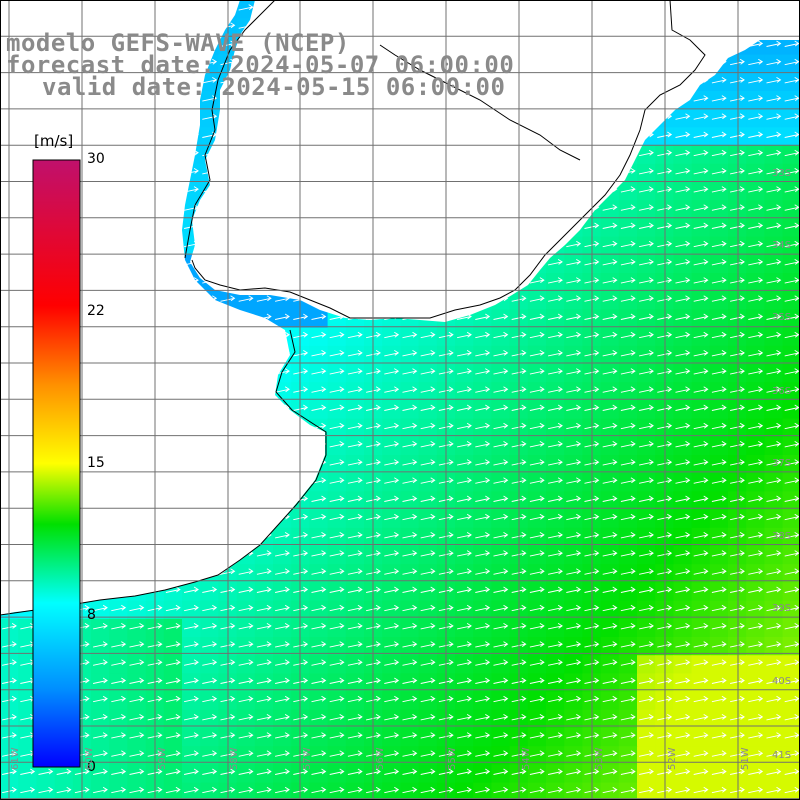  Describe the element at coordinates (178, 43) in the screenshot. I see `title-model: modelo GEFS-WAVE (NCEP)` at that location.